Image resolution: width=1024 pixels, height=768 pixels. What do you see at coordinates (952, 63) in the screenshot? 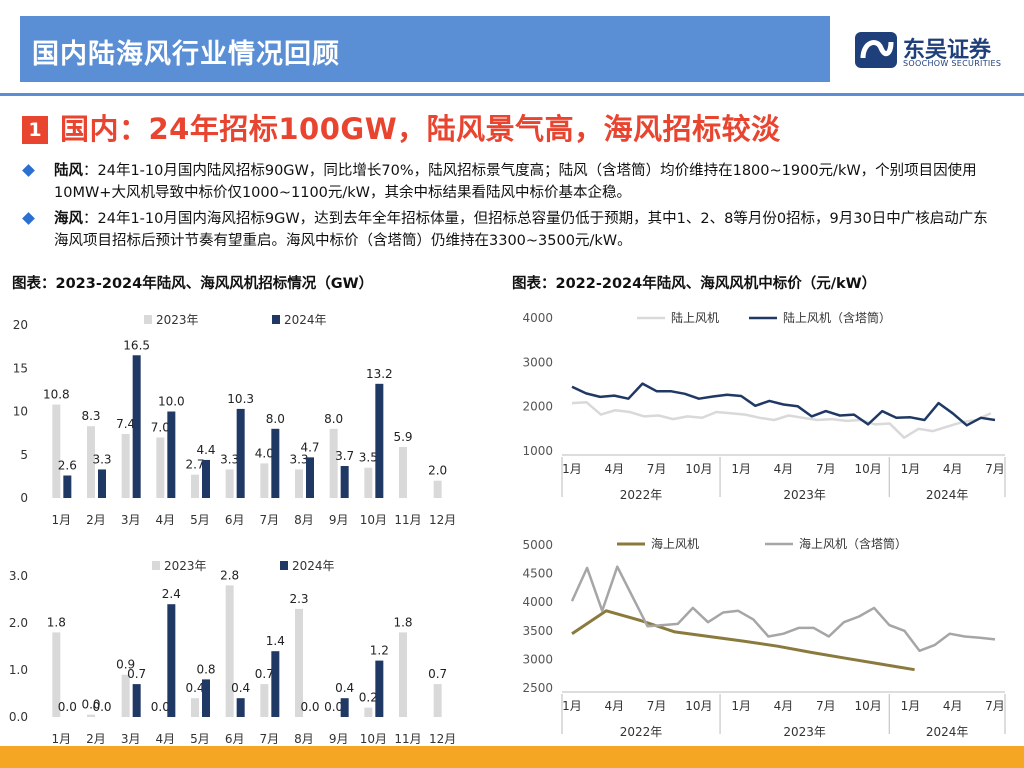
I see `logo-subtitle: SOOCHOW SECURITIES` at bounding box center [952, 63].